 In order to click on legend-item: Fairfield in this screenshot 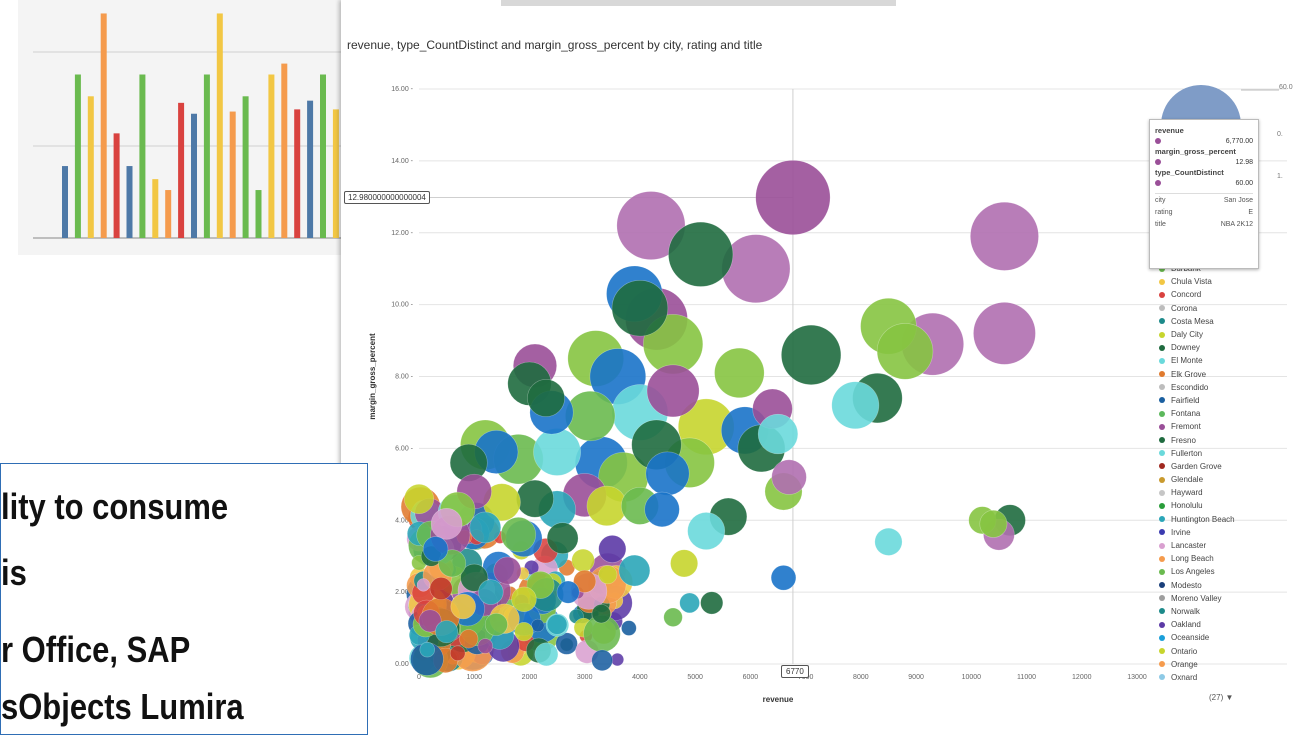, I will do `click(1214, 400)`.